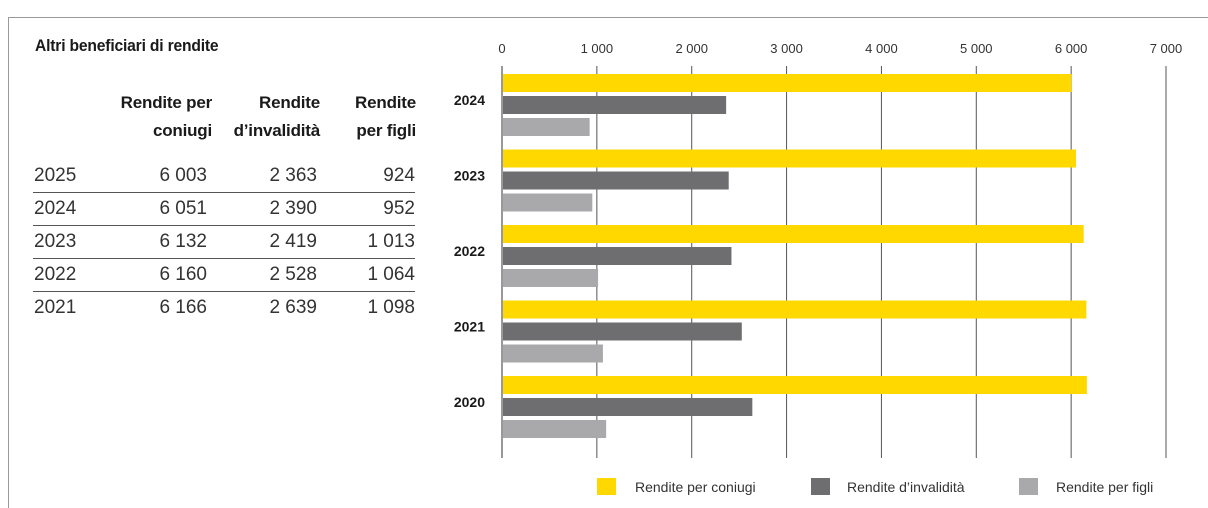  What do you see at coordinates (182, 130) in the screenshot?
I see `column-header-line: coniugi` at bounding box center [182, 130].